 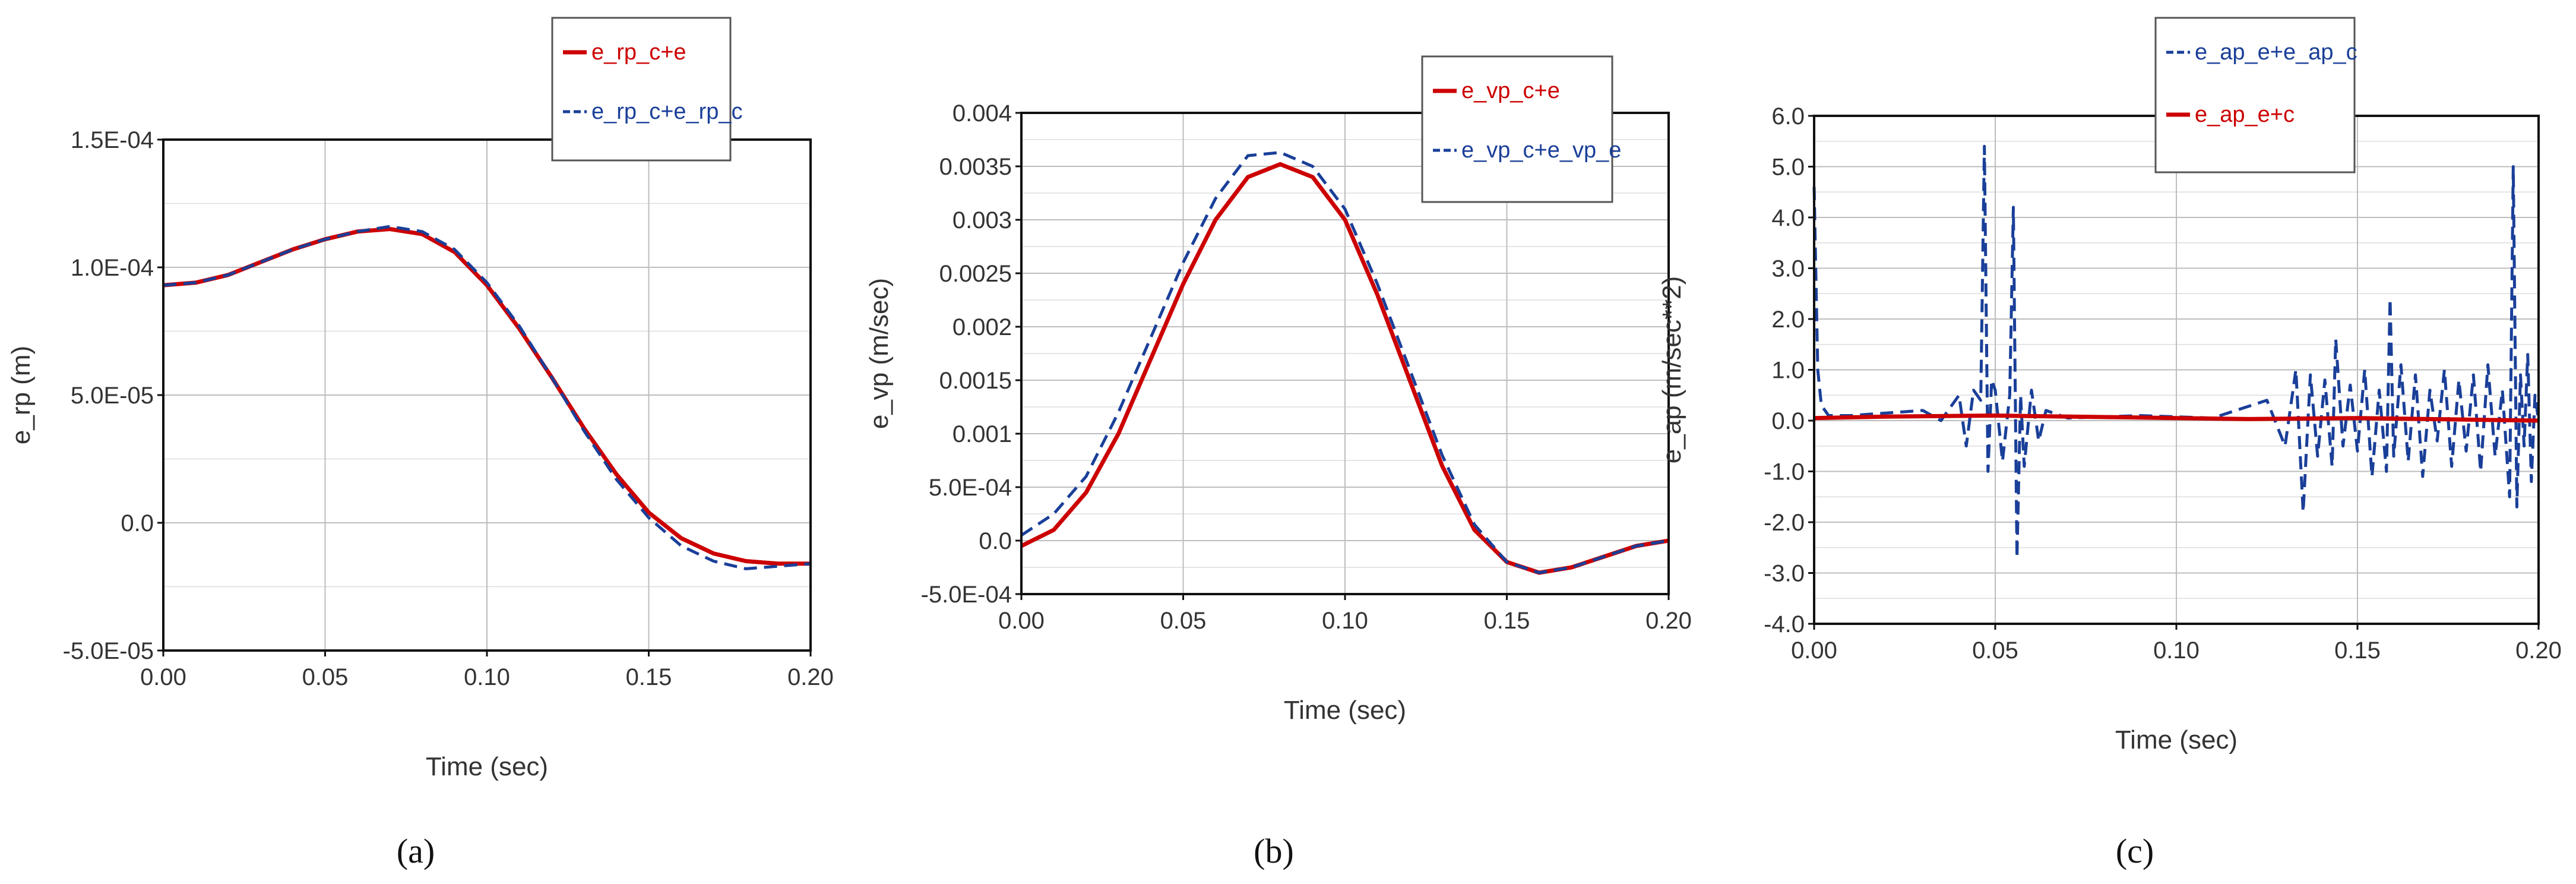 I want to click on legend-entry: e_vp_c+e, so click(x=1510, y=91).